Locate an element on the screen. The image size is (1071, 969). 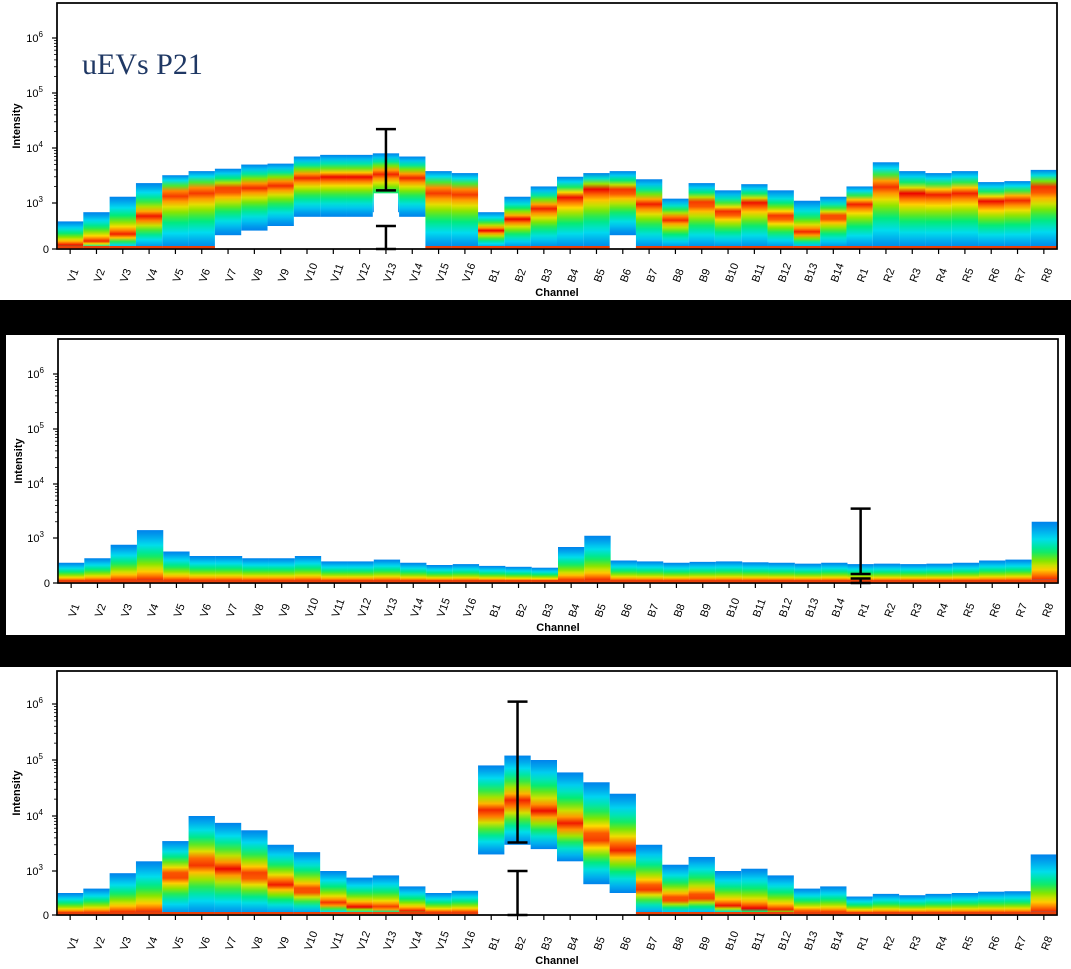
y-axis-label: Intensity is located at coordinates (17, 793).